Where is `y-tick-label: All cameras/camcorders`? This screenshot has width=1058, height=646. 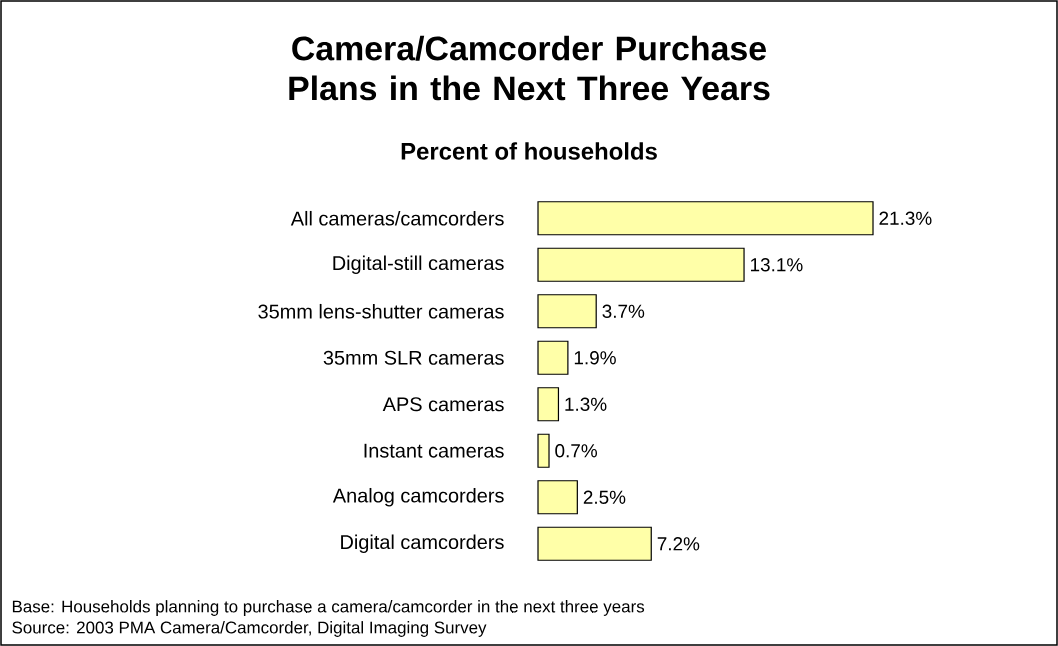
y-tick-label: All cameras/camcorders is located at coordinates (397, 218).